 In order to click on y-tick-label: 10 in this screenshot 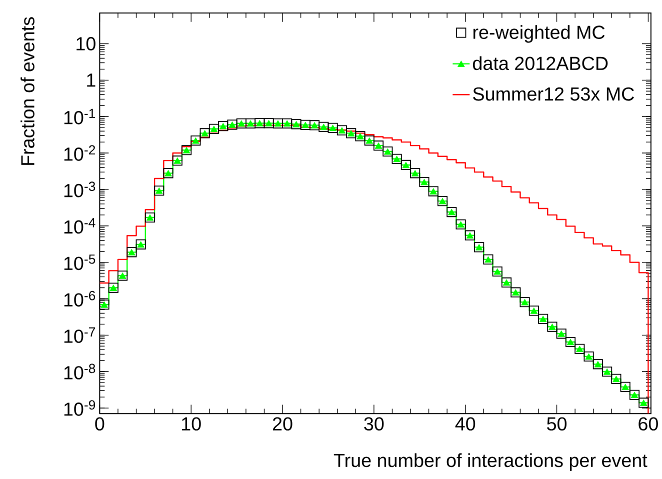, I will do `click(86, 43)`.